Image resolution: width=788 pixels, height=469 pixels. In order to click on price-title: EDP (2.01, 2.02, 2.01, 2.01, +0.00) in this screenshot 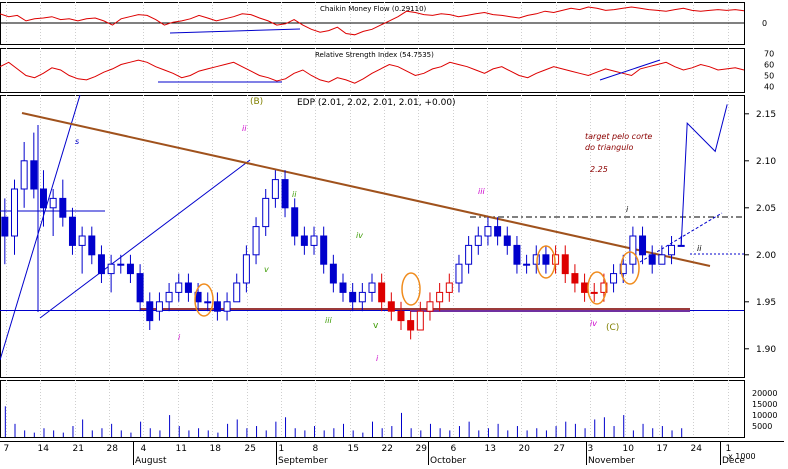, I will do `click(376, 103)`.